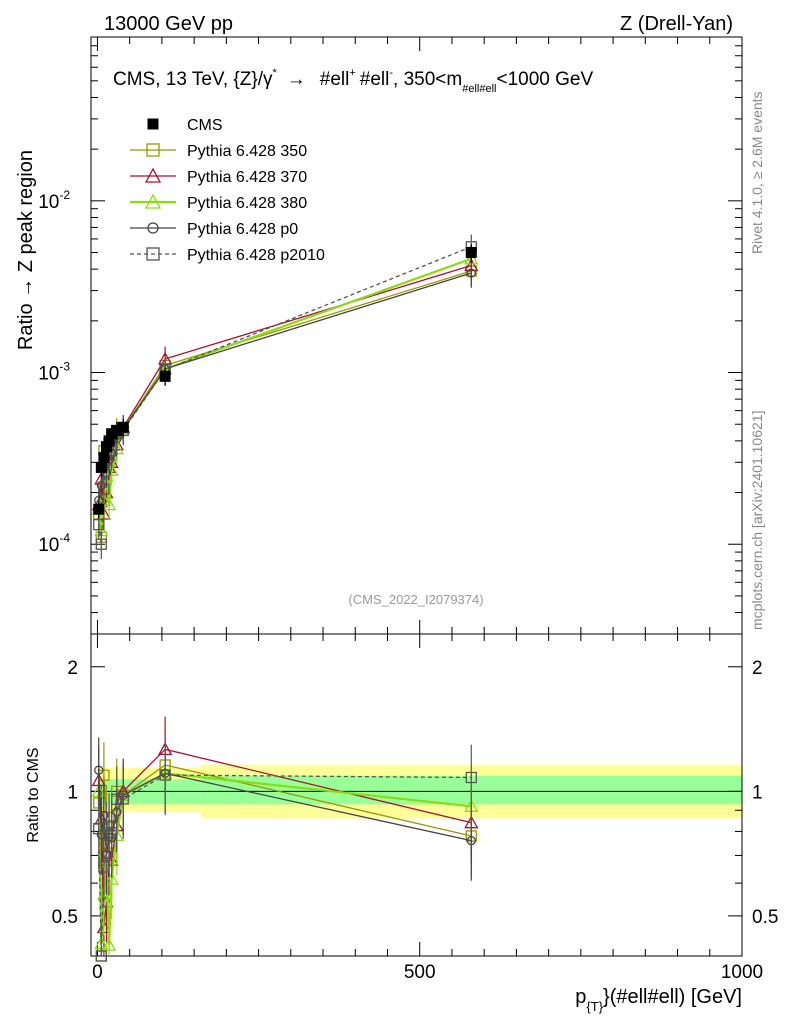  Describe the element at coordinates (391, 73) in the screenshot. I see `title-minus: -` at that location.